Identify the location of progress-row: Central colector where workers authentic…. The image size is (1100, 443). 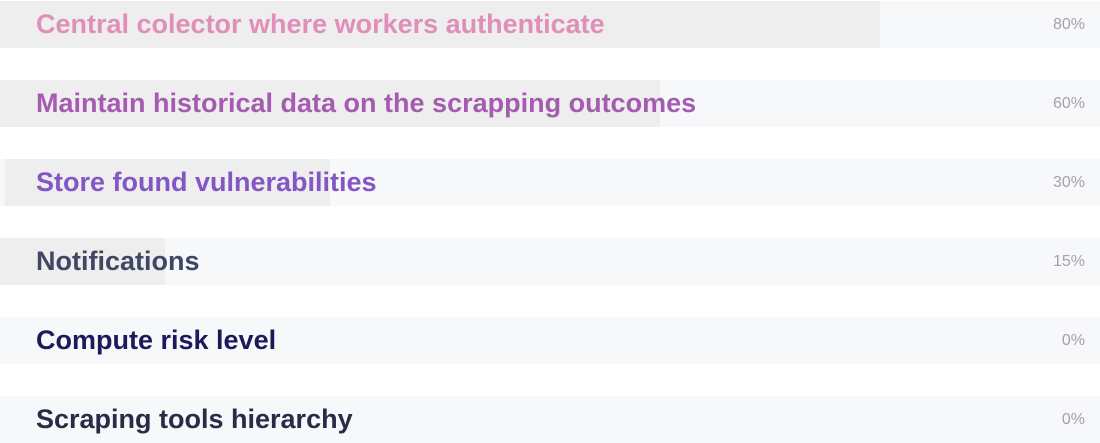
(550, 24).